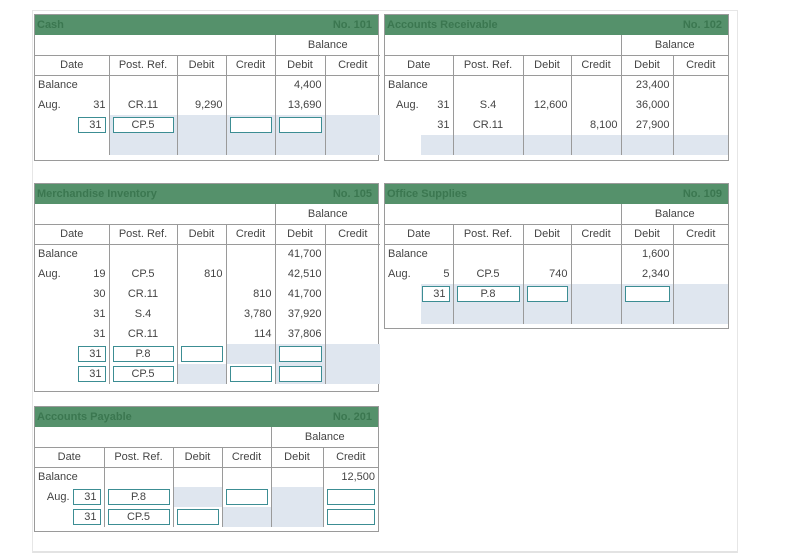 This screenshot has width=802, height=554. Describe the element at coordinates (646, 274) in the screenshot. I see `balance-debit-value: 2,340` at that location.